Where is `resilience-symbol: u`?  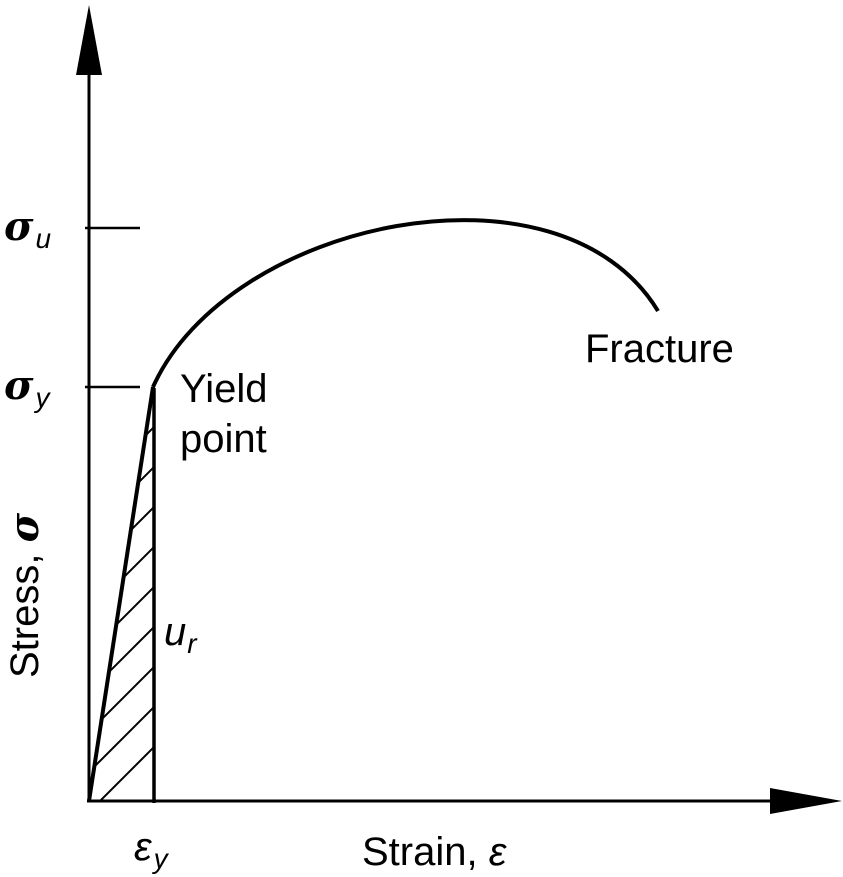
resilience-symbol: u is located at coordinates (175, 632).